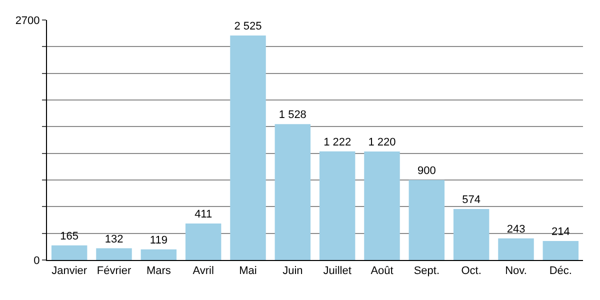  Describe the element at coordinates (426, 171) in the screenshot. I see `data-label: 900` at that location.